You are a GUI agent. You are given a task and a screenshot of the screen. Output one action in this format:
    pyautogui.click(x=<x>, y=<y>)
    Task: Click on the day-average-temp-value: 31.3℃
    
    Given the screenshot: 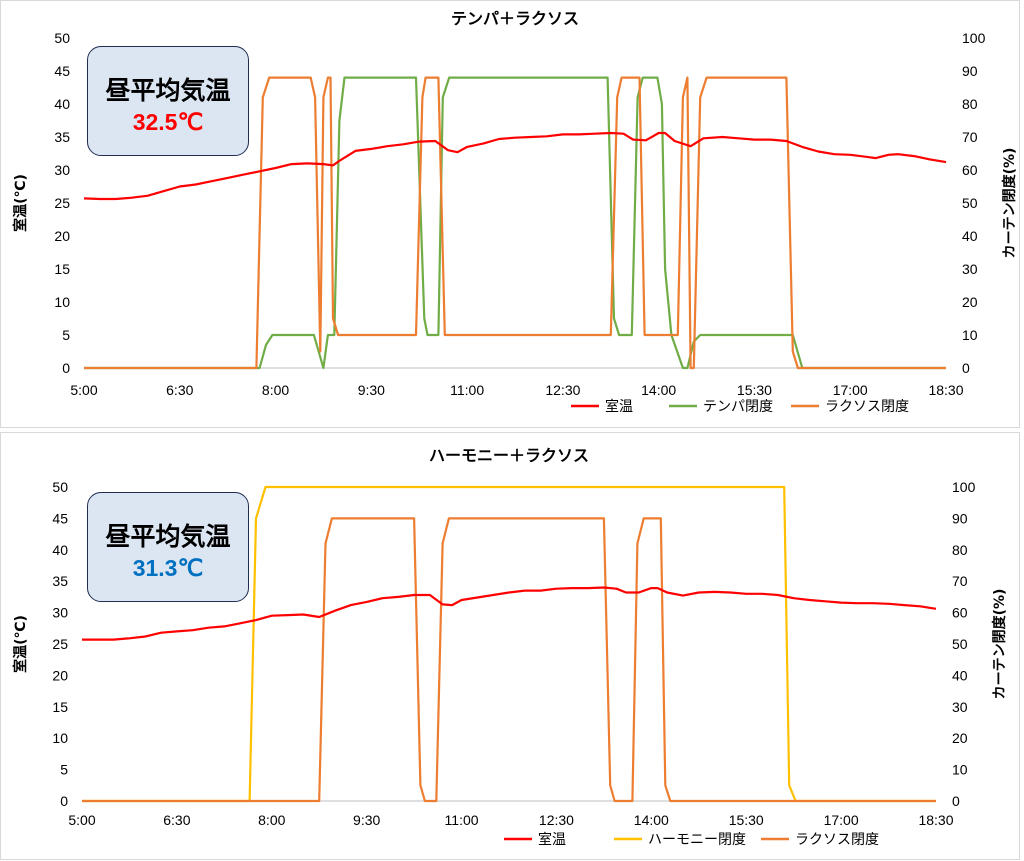 What is the action you would take?
    pyautogui.click(x=168, y=568)
    